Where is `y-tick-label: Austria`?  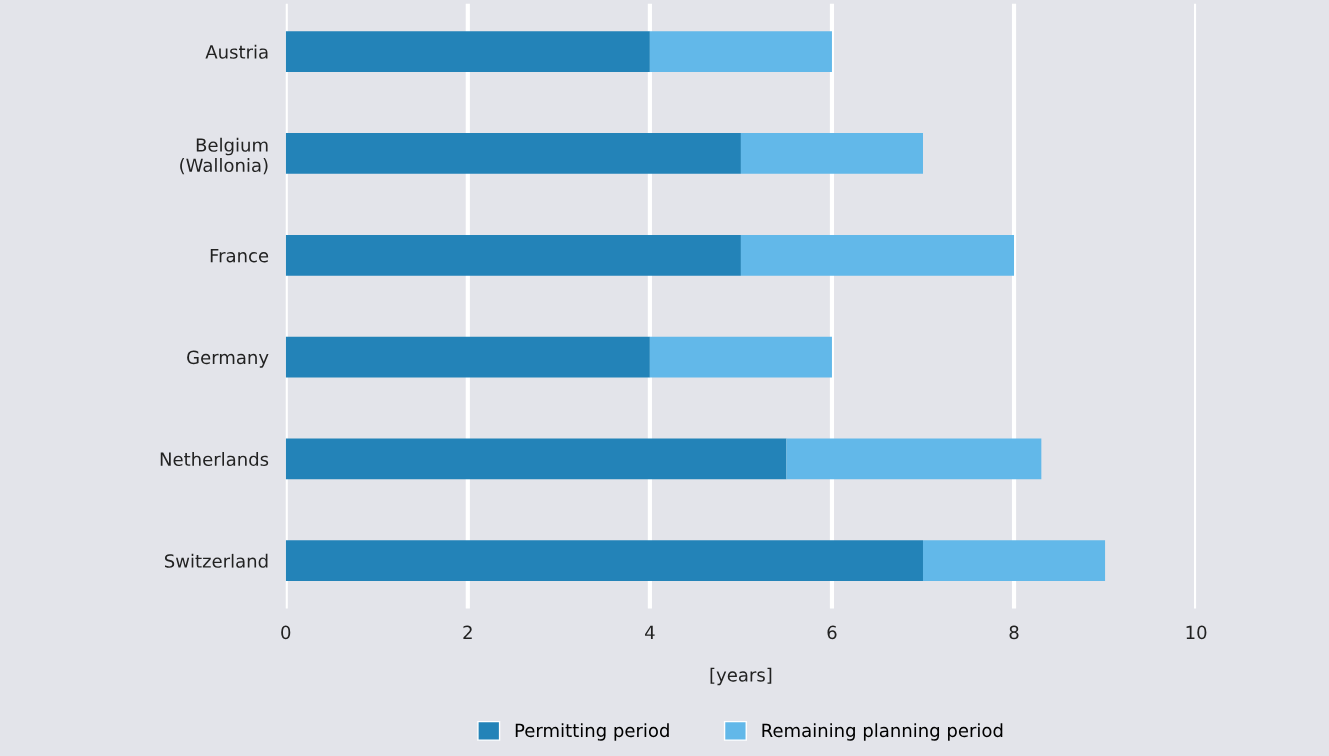
y-tick-label: Austria is located at coordinates (236, 51).